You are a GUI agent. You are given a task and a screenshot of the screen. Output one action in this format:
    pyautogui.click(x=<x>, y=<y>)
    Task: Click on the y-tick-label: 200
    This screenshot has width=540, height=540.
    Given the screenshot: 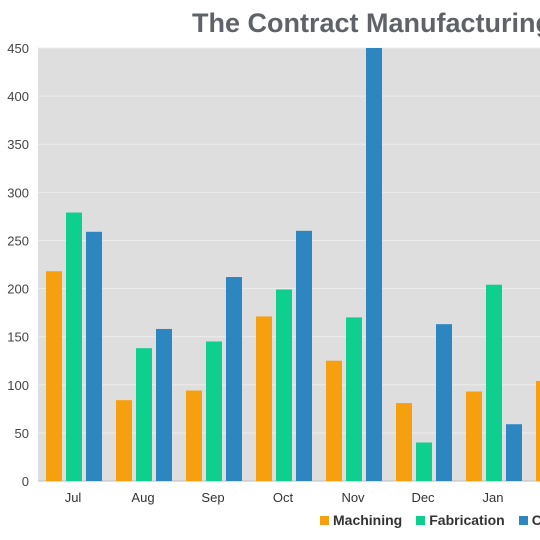 What is the action you would take?
    pyautogui.click(x=18, y=289)
    